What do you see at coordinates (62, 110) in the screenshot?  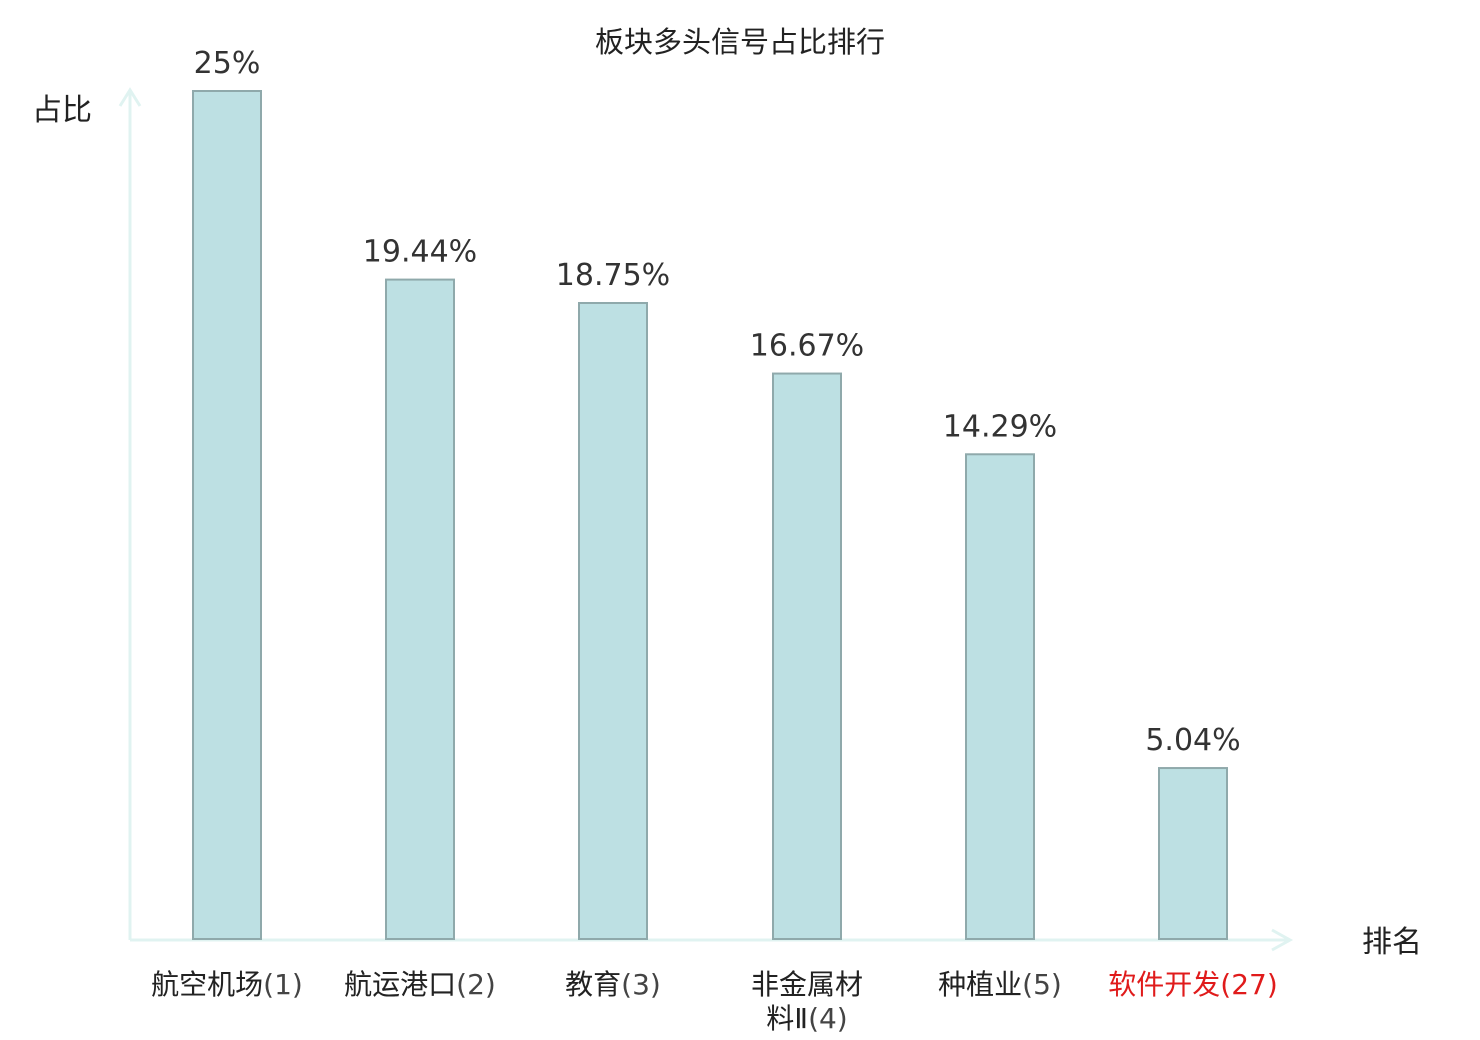 I see `y-axis-label: 占比` at bounding box center [62, 110].